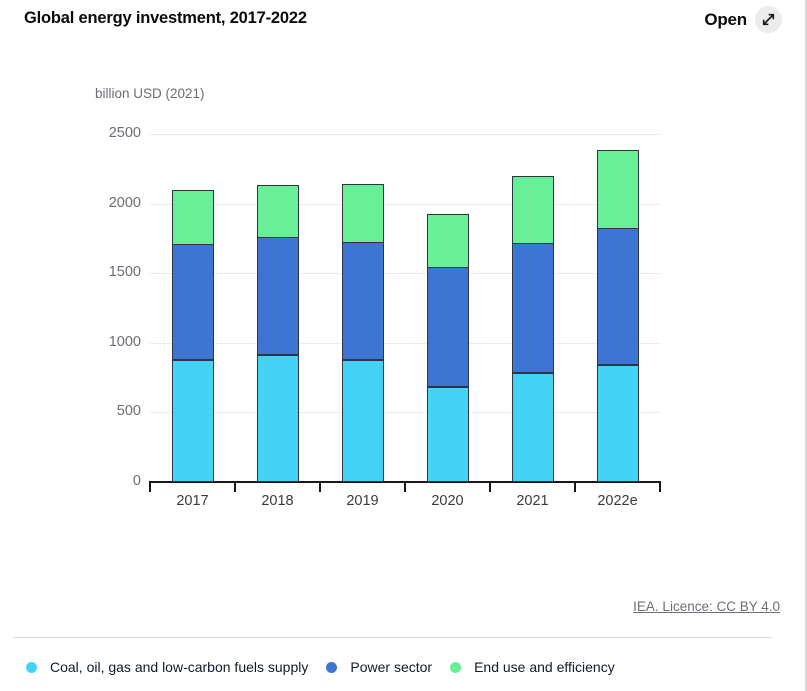 The height and width of the screenshot is (691, 807). Describe the element at coordinates (124, 133) in the screenshot. I see `y-axis-tick-label: 2500` at that location.